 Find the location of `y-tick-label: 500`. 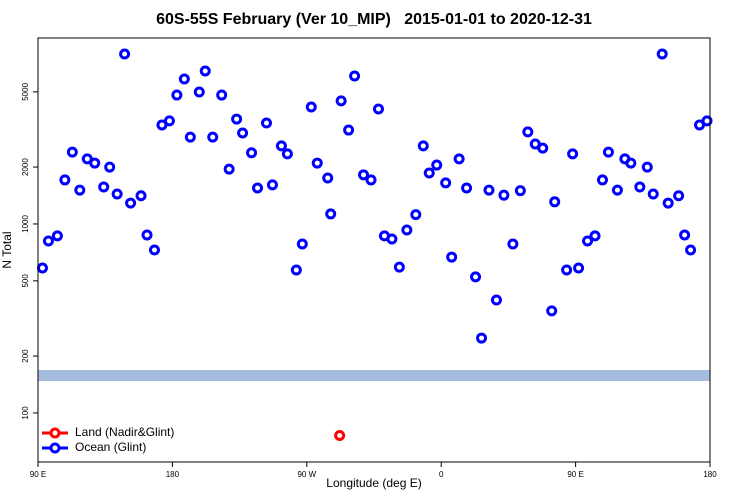

y-tick-label: 500 is located at coordinates (25, 281).